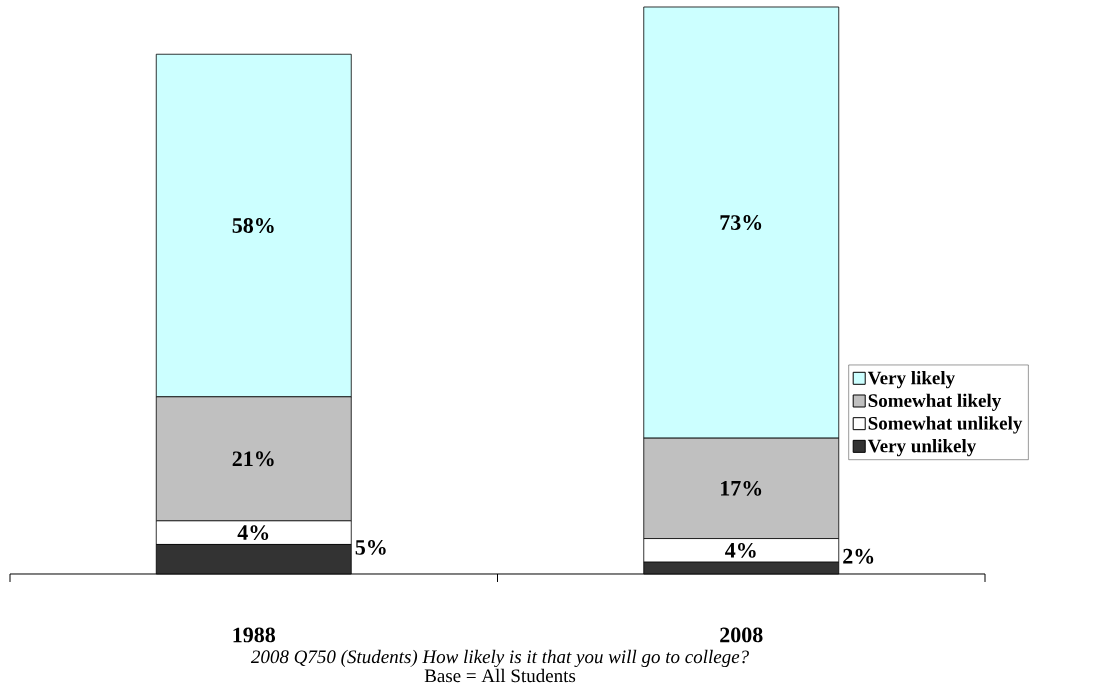 This screenshot has height=690, width=1112. I want to click on legend-label: Somewhat likely, so click(935, 402).